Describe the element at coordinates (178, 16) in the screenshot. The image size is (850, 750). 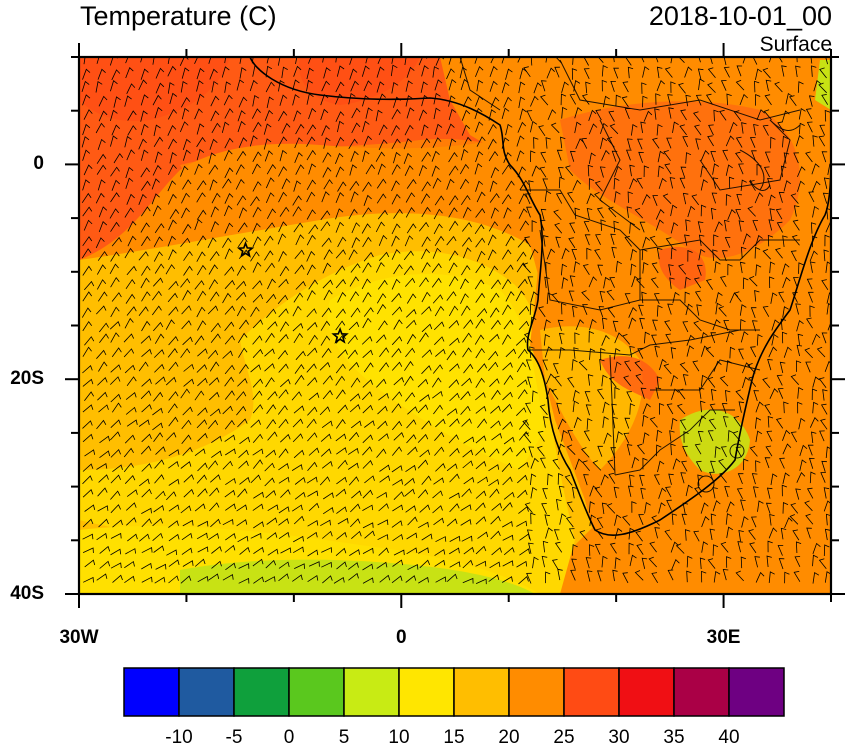
I see `map-title: Temperature (C)` at that location.